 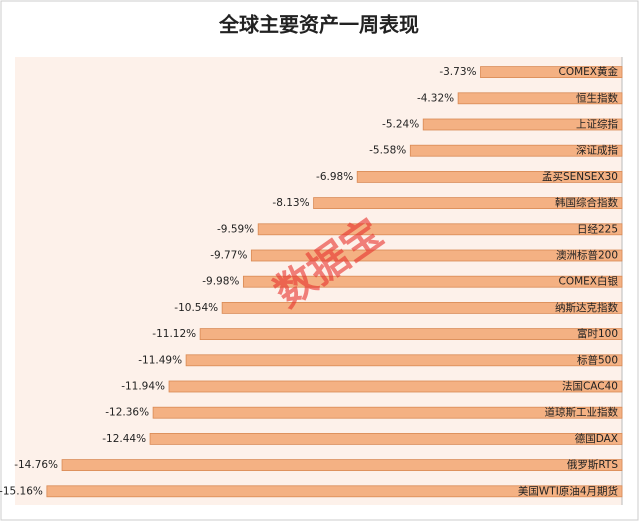 I want to click on value-label: -3.73%, so click(x=457, y=72).